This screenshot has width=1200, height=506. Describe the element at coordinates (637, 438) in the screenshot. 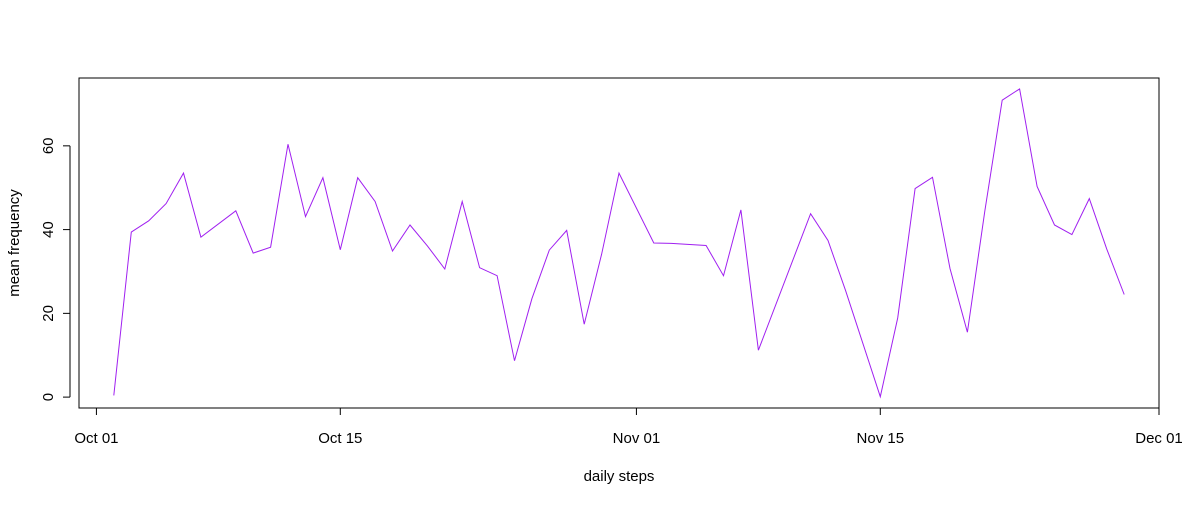

I see `x-tick-label: Nov 01` at that location.